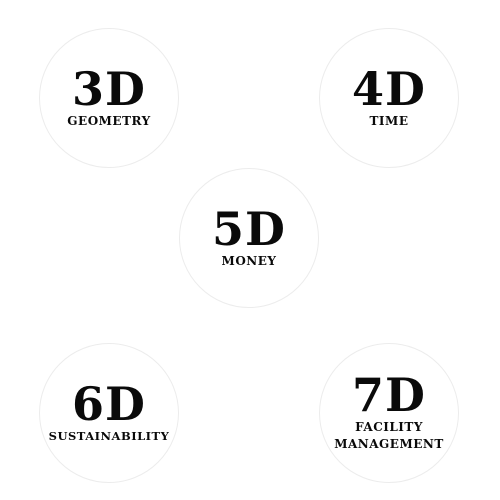 The width and height of the screenshot is (500, 500). Describe the element at coordinates (109, 403) in the screenshot. I see `dimension-6d-title: 6D` at that location.